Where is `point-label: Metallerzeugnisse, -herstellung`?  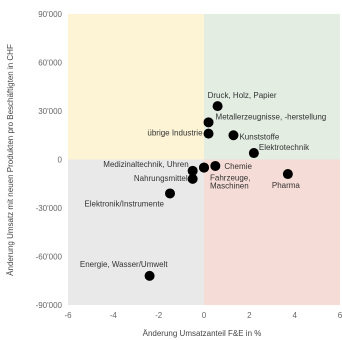 point-label: Metallerzeugnisse, -herstellung is located at coordinates (271, 116).